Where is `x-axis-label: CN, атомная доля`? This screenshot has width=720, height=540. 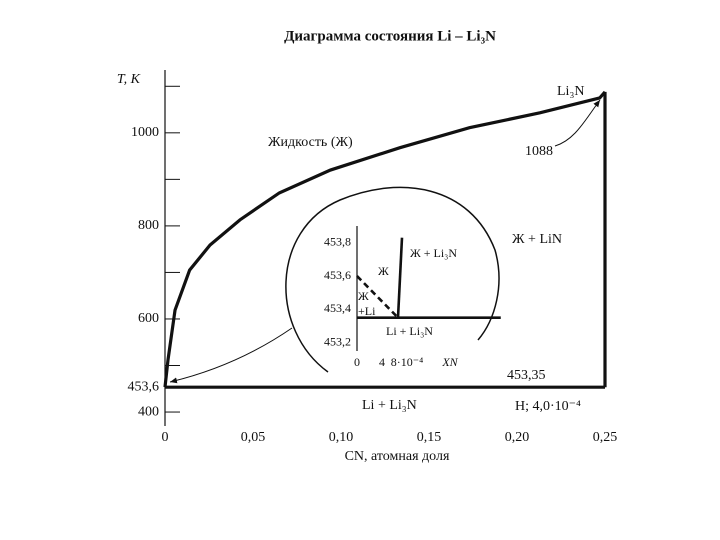
x-axis-label: CN, атомная доля is located at coordinates (397, 456).